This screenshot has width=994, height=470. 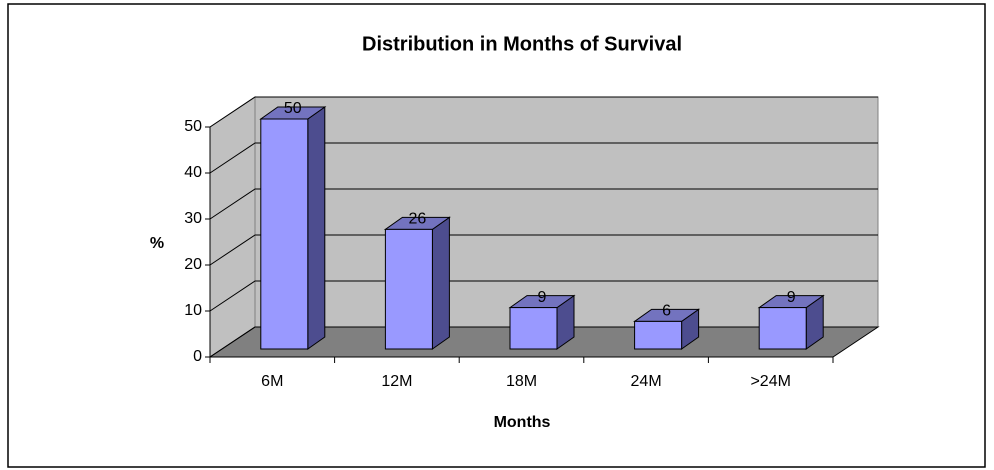 I want to click on y-tick-label: 20, so click(x=193, y=264).